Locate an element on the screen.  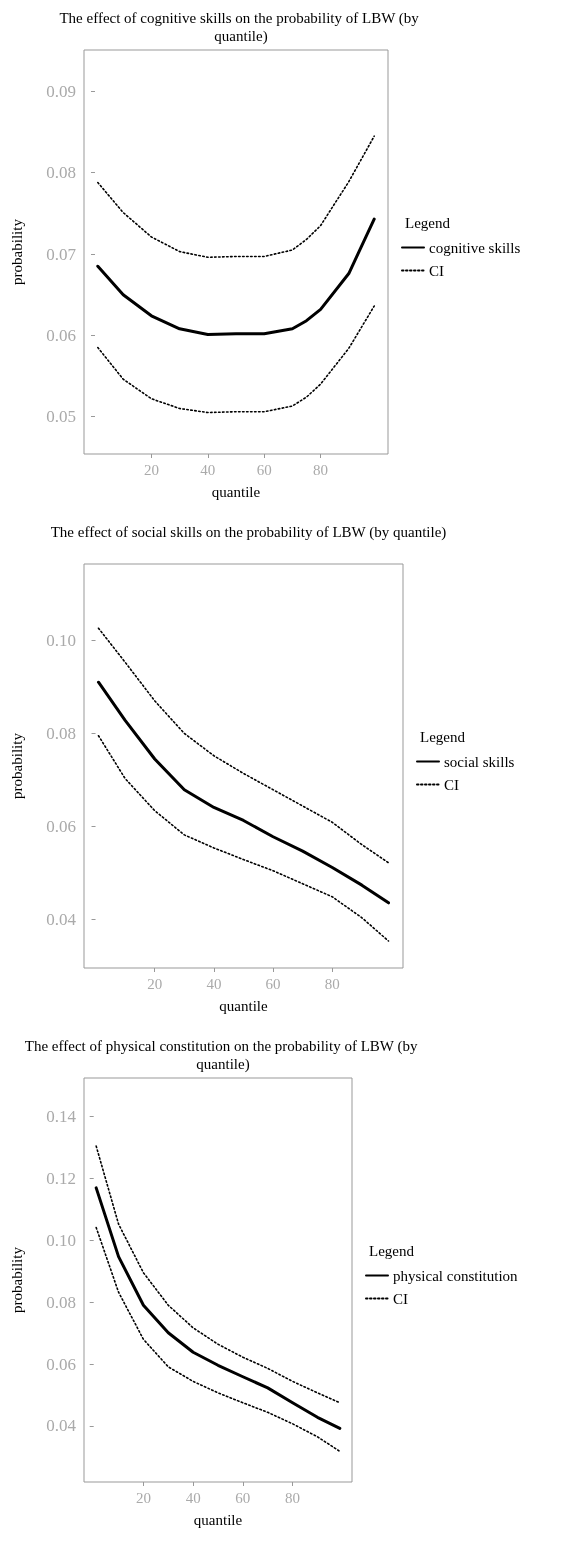
legend-label: cognitive skills is located at coordinates (475, 247).